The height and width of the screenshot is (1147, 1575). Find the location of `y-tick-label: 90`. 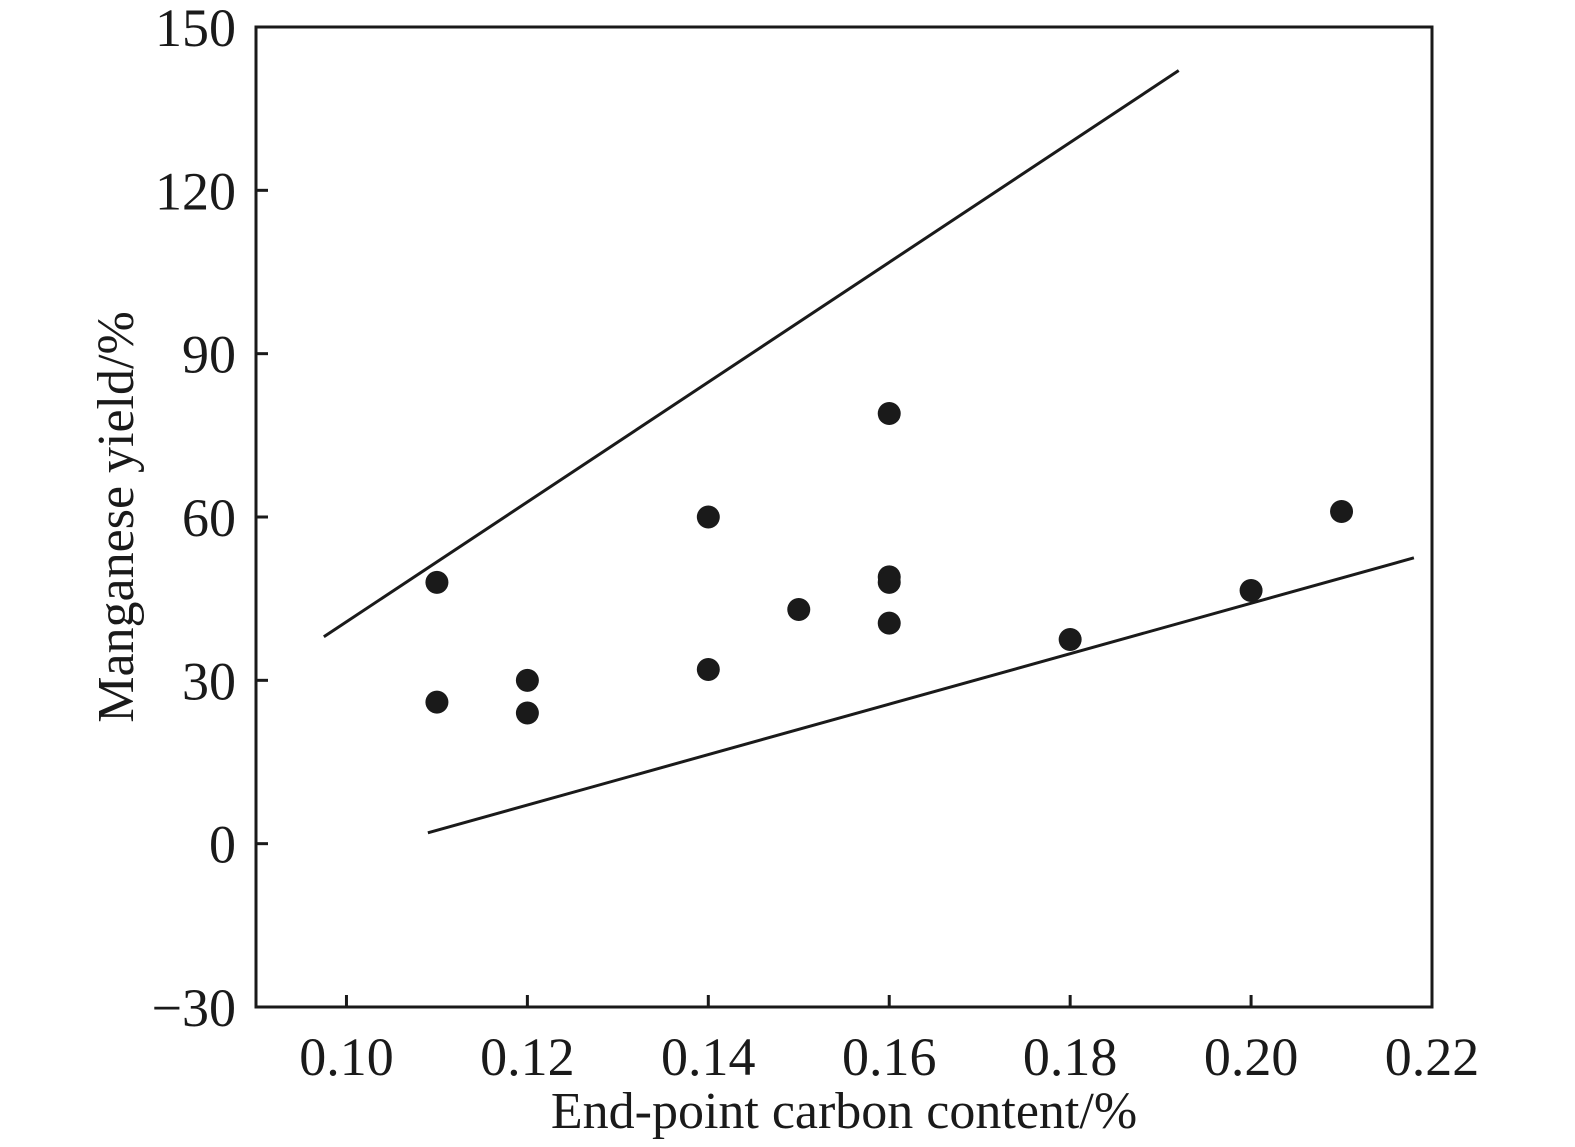

y-tick-label: 90 is located at coordinates (209, 355).